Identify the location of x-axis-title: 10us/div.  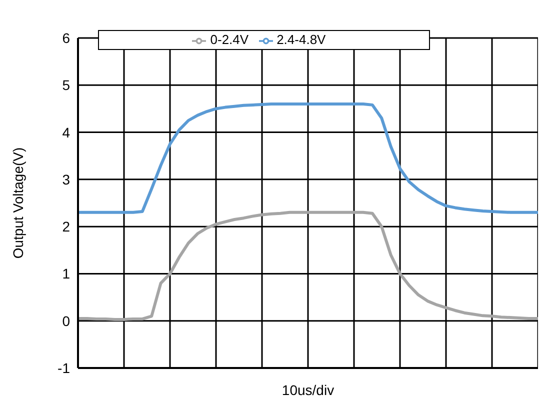
(308, 390).